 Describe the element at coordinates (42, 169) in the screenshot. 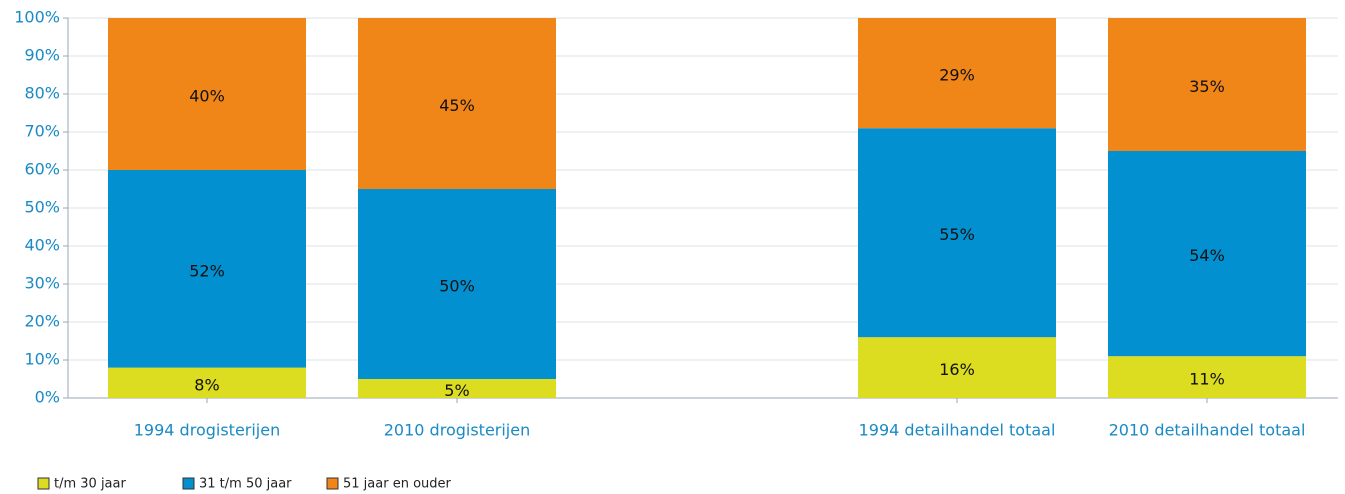

I see `y-tick-label: 60%` at that location.